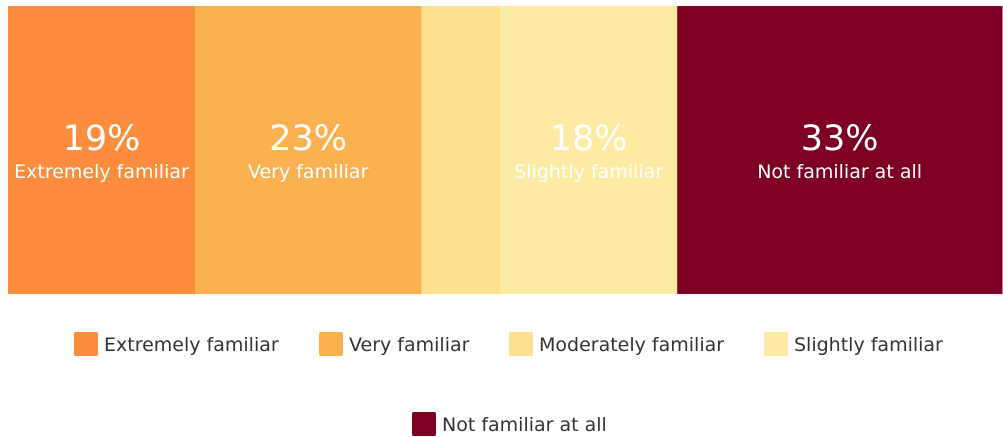 The image size is (1003, 437). What do you see at coordinates (524, 425) in the screenshot?
I see `legend-label-not-familiar-at-all: Not familiar at all` at bounding box center [524, 425].